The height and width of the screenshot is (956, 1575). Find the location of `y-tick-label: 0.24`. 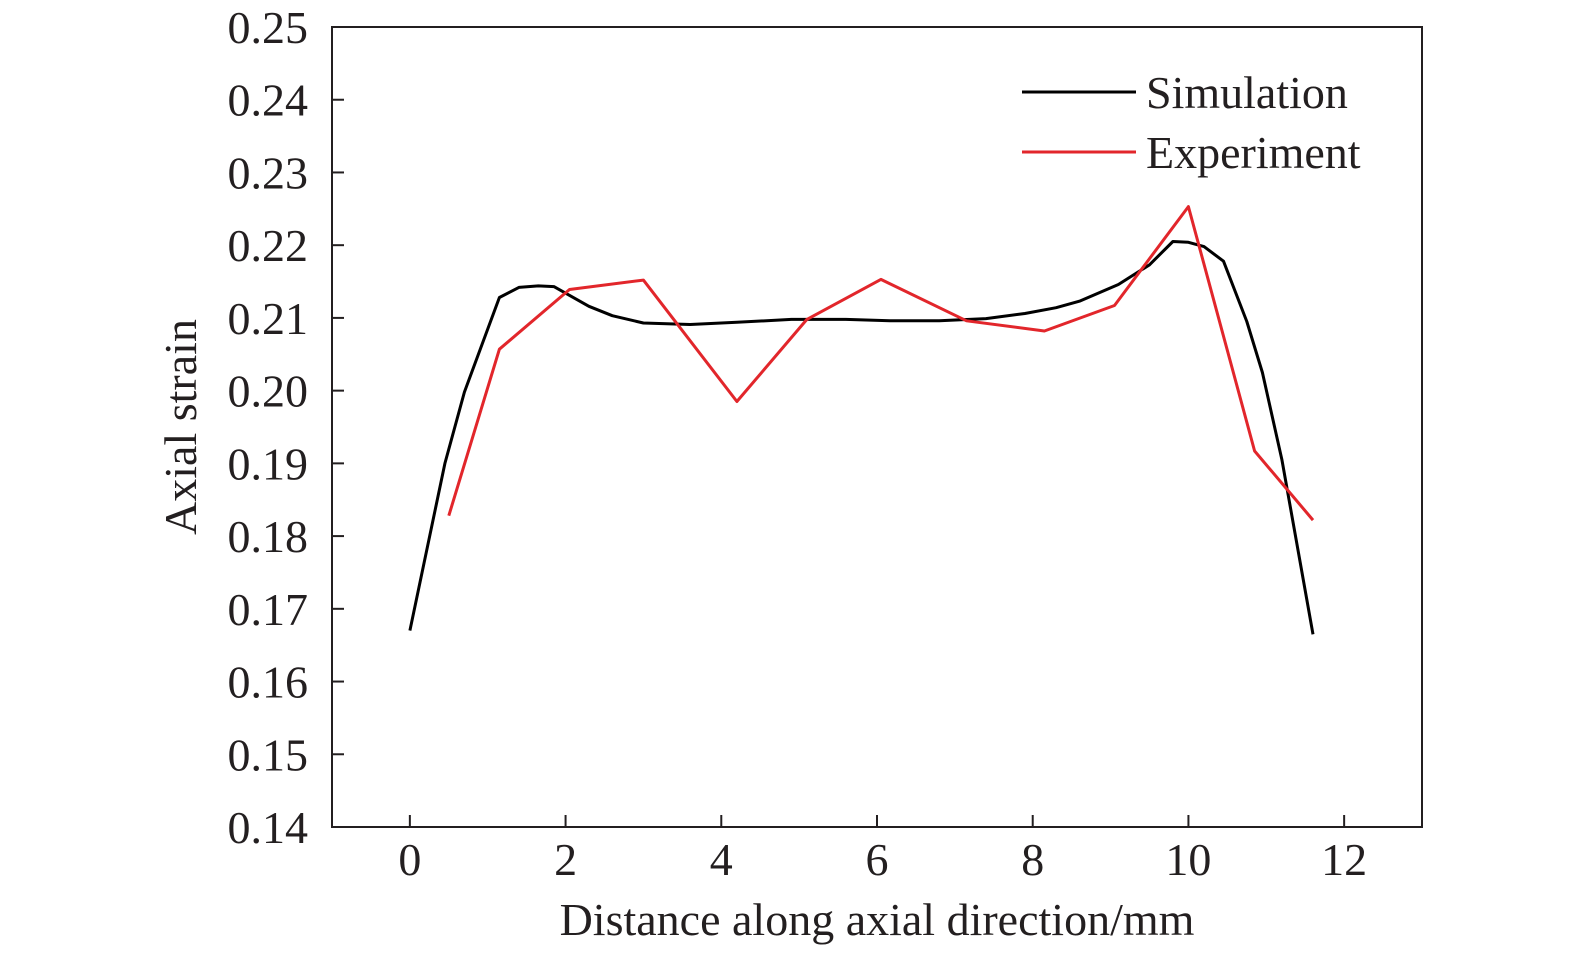

y-tick-label: 0.24 is located at coordinates (268, 100).